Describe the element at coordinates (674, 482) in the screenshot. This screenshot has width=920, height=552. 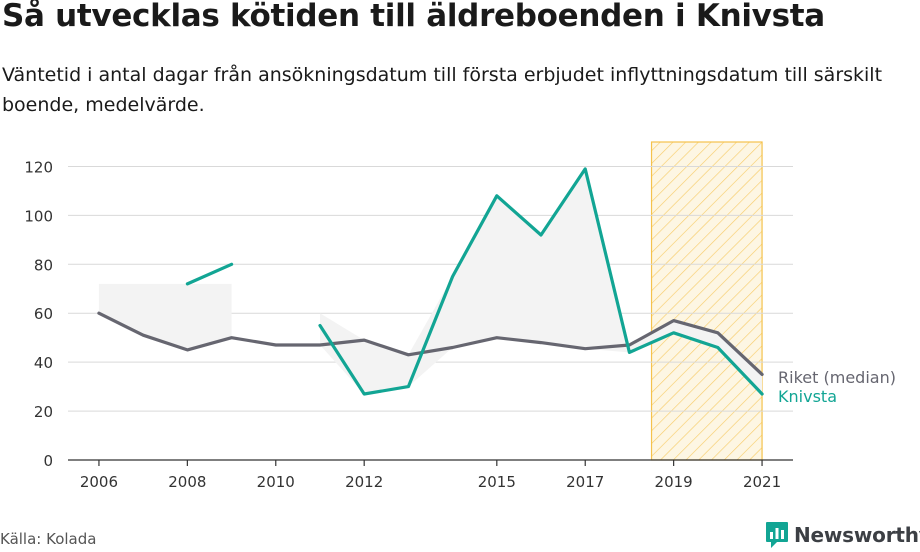
I see `x-tick-label: 2019` at that location.